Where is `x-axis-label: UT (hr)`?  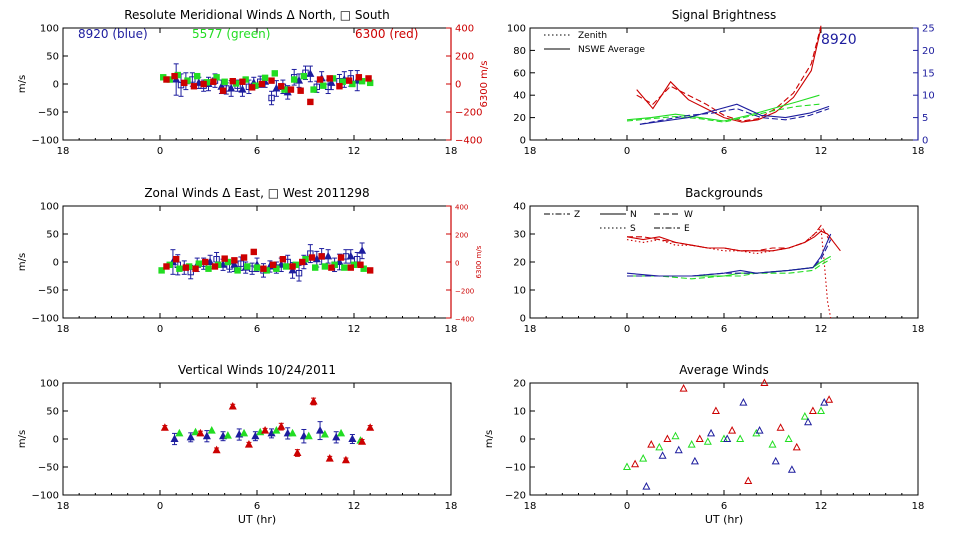
x-axis-label: UT (hr) is located at coordinates (724, 519).